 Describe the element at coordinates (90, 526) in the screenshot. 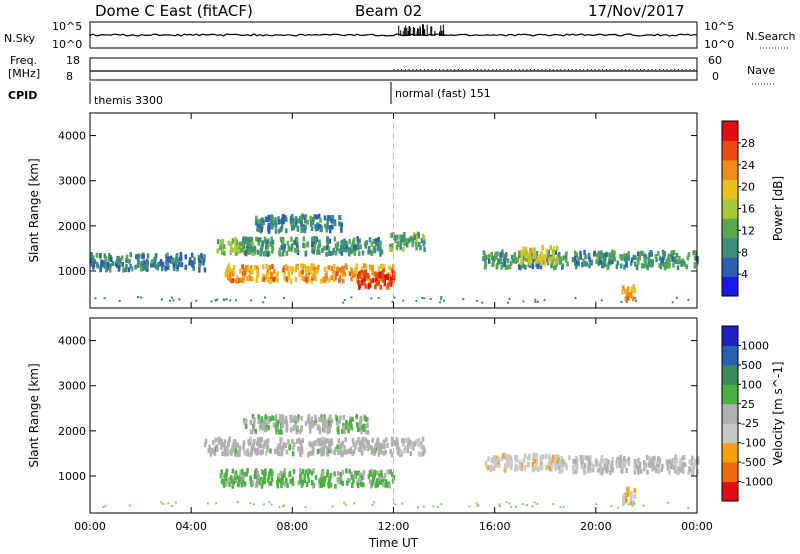

I see `x-tick-label: 00:00` at that location.